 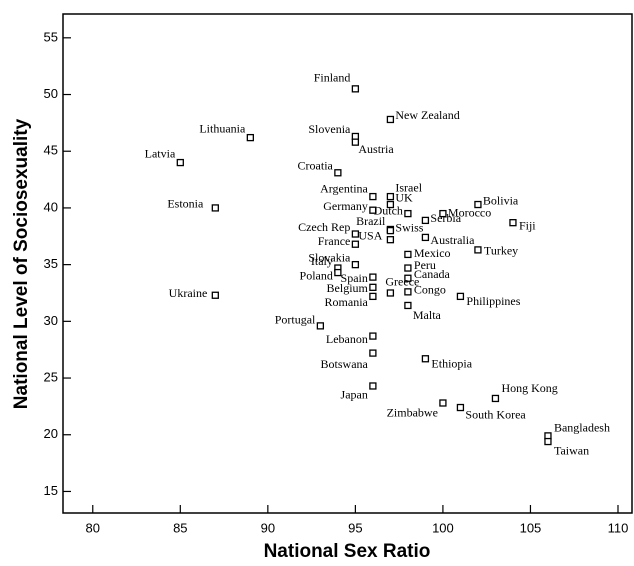 I want to click on y-tick-label: 50, so click(x=51, y=93).